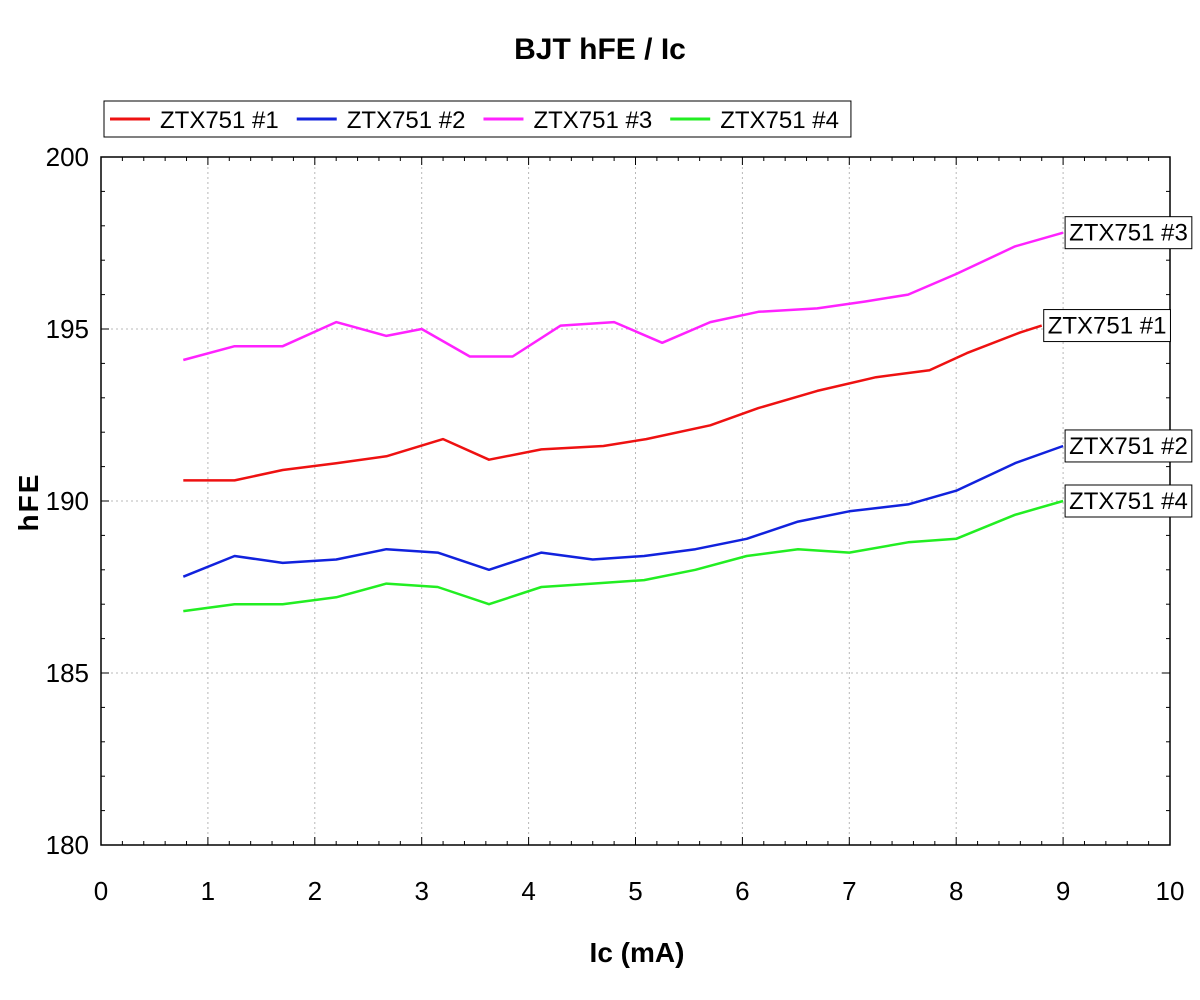 This screenshot has height=1000, width=1200. I want to click on x-tick-label: 7, so click(849, 891).